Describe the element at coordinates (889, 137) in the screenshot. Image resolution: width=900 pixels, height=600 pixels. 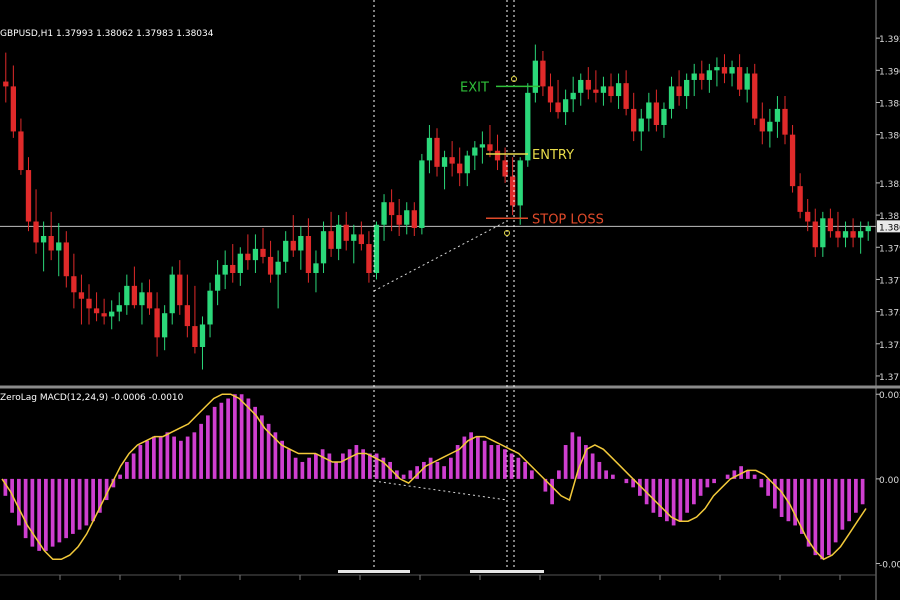
I see `price-tick-label: 1.386` at that location.